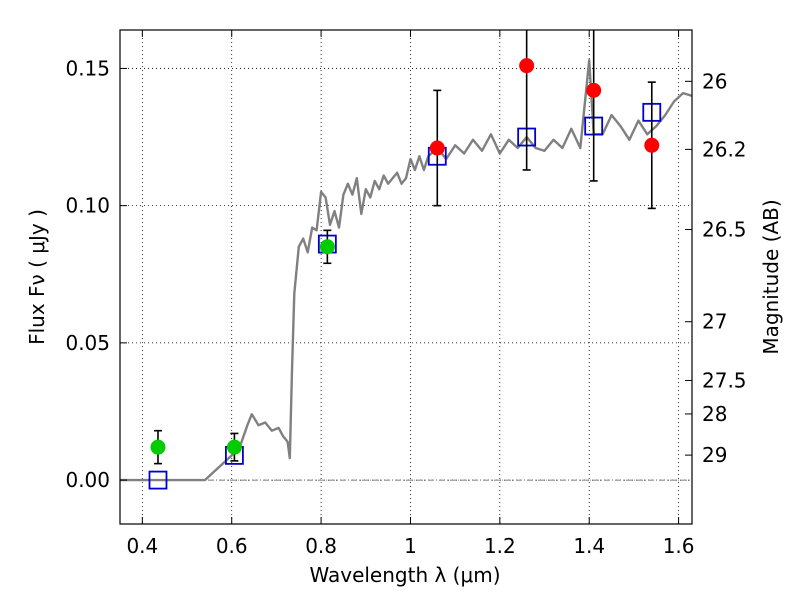 This screenshot has width=800, height=600. What do you see at coordinates (714, 414) in the screenshot?
I see `right-tick-label: 28` at bounding box center [714, 414].